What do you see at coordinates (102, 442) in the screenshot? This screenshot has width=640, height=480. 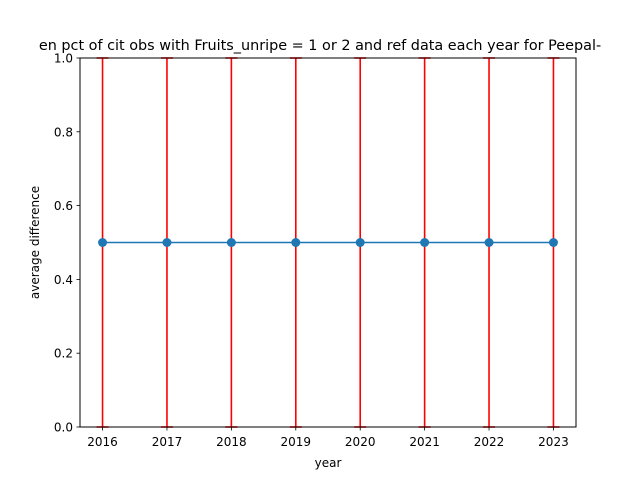 I see `x-tick-label: 2016` at bounding box center [102, 442].